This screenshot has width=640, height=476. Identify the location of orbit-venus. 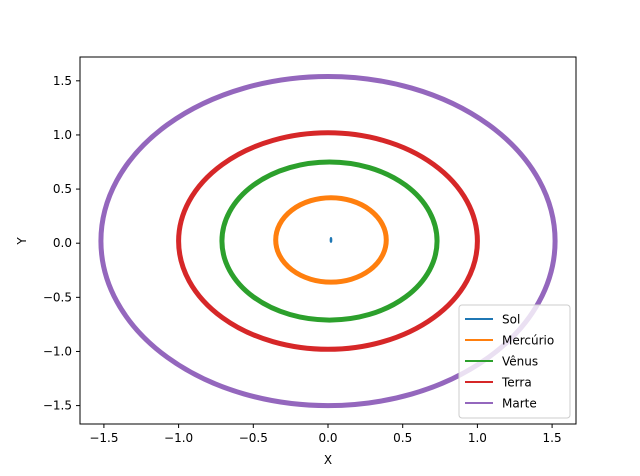
(329, 241).